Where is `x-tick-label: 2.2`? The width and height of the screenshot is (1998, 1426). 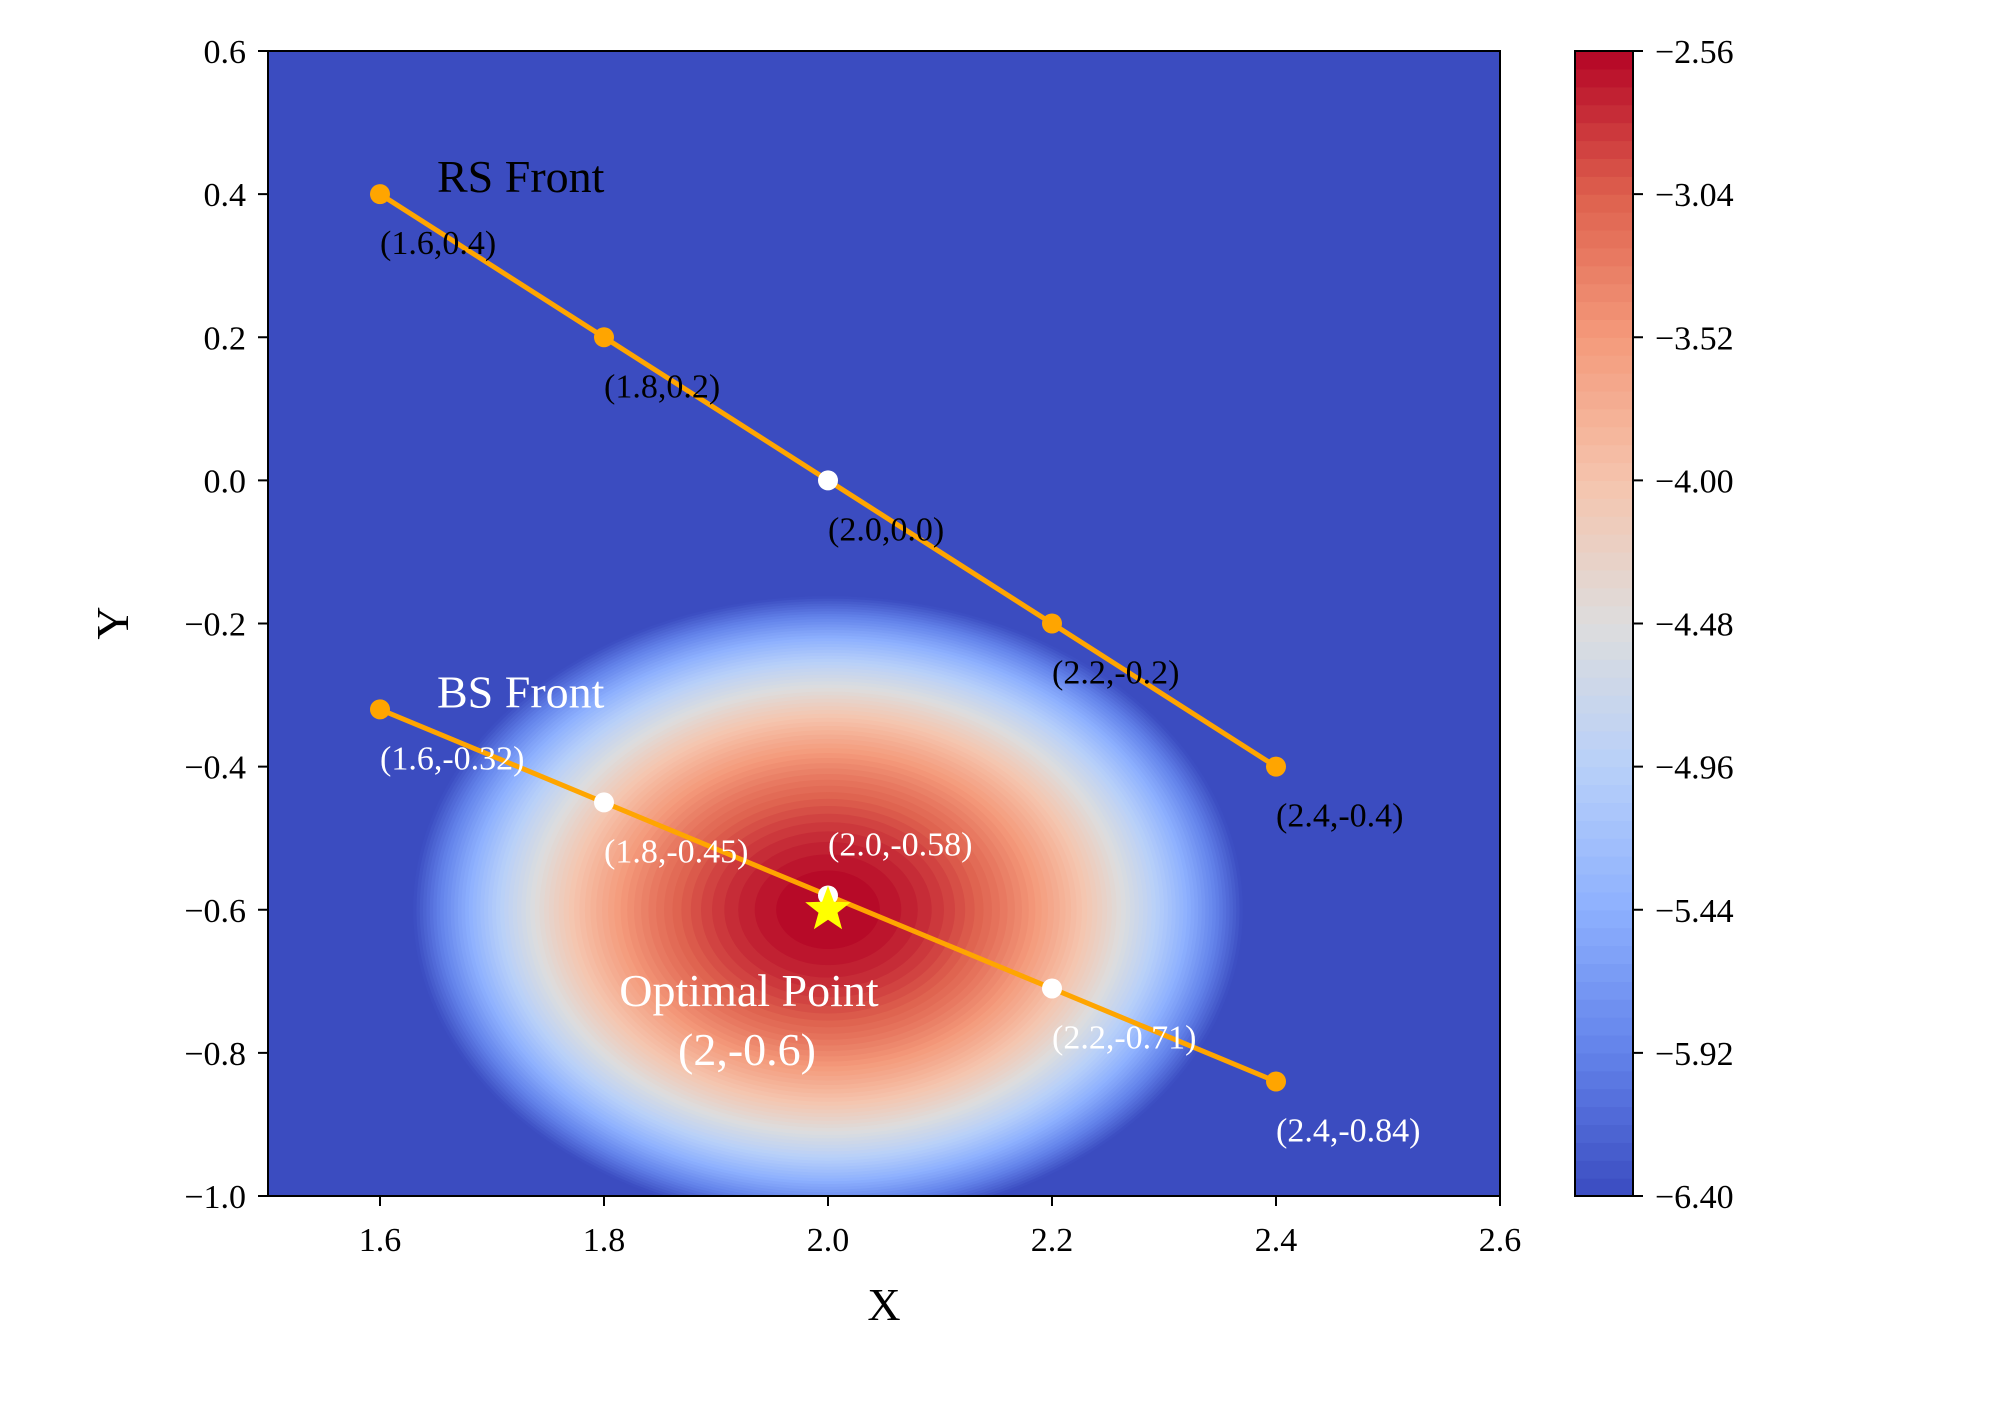 x-tick-label: 2.2 is located at coordinates (1052, 1240).